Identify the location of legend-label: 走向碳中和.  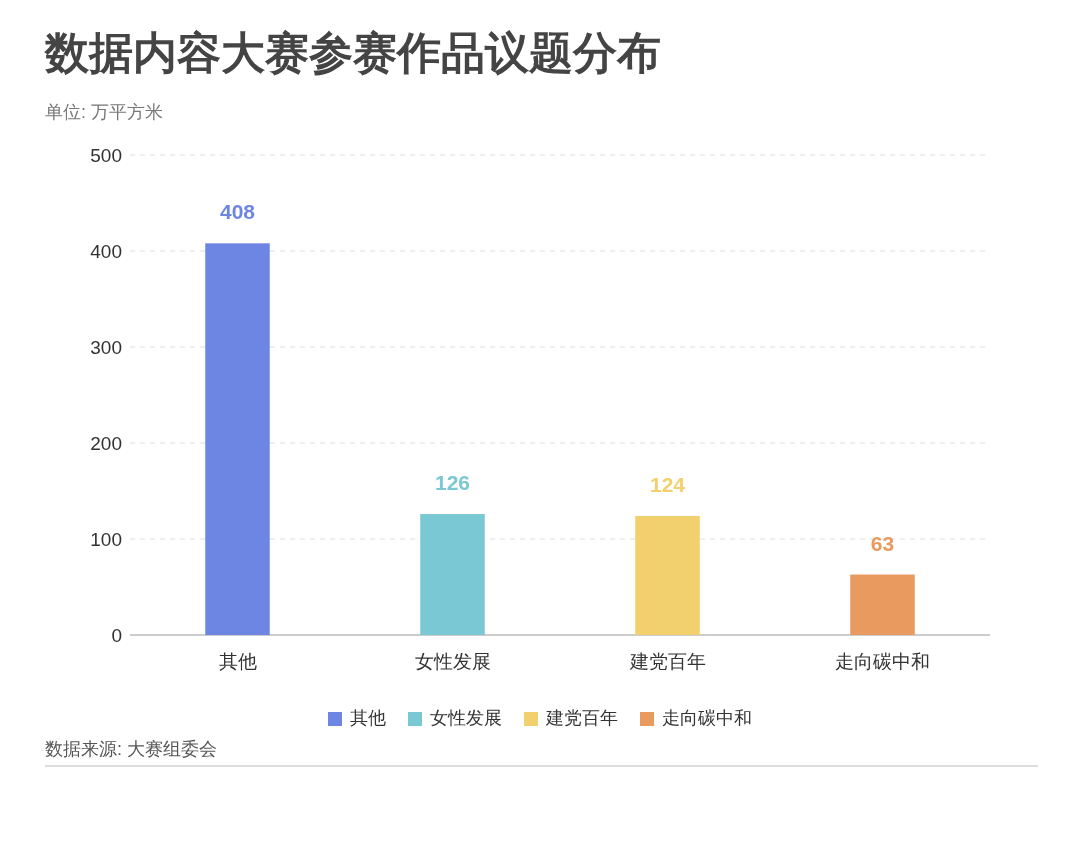
(707, 718).